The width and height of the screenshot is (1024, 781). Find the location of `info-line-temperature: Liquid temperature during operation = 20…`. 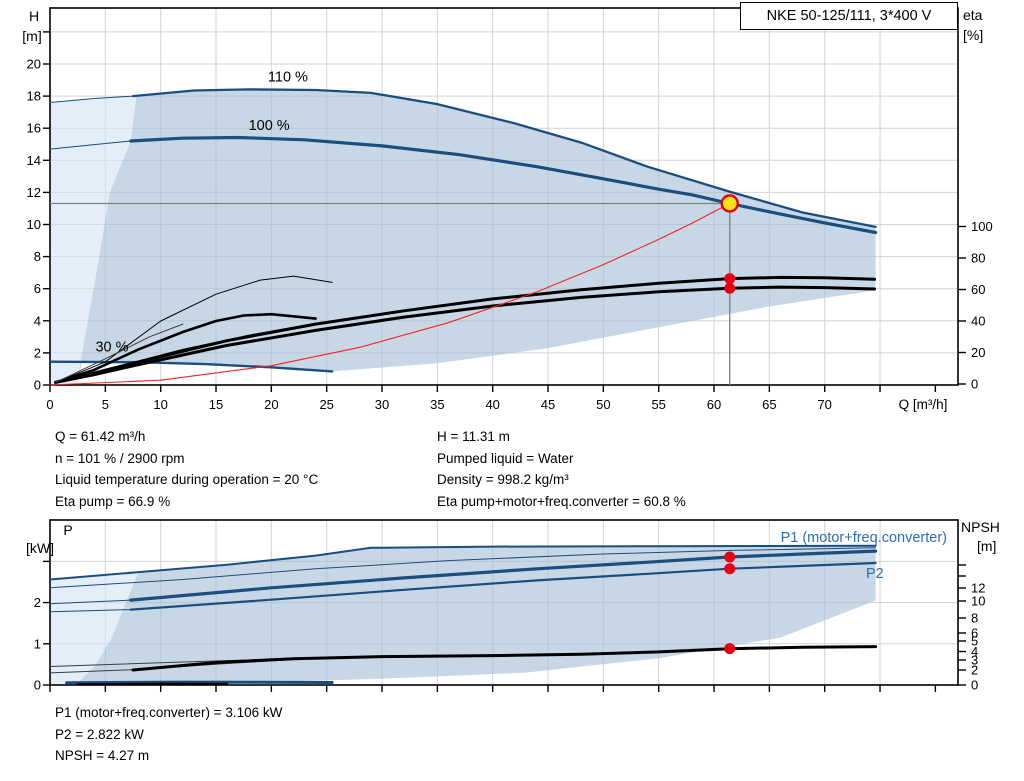

info-line-temperature: Liquid temperature during operation = 20… is located at coordinates (187, 479).